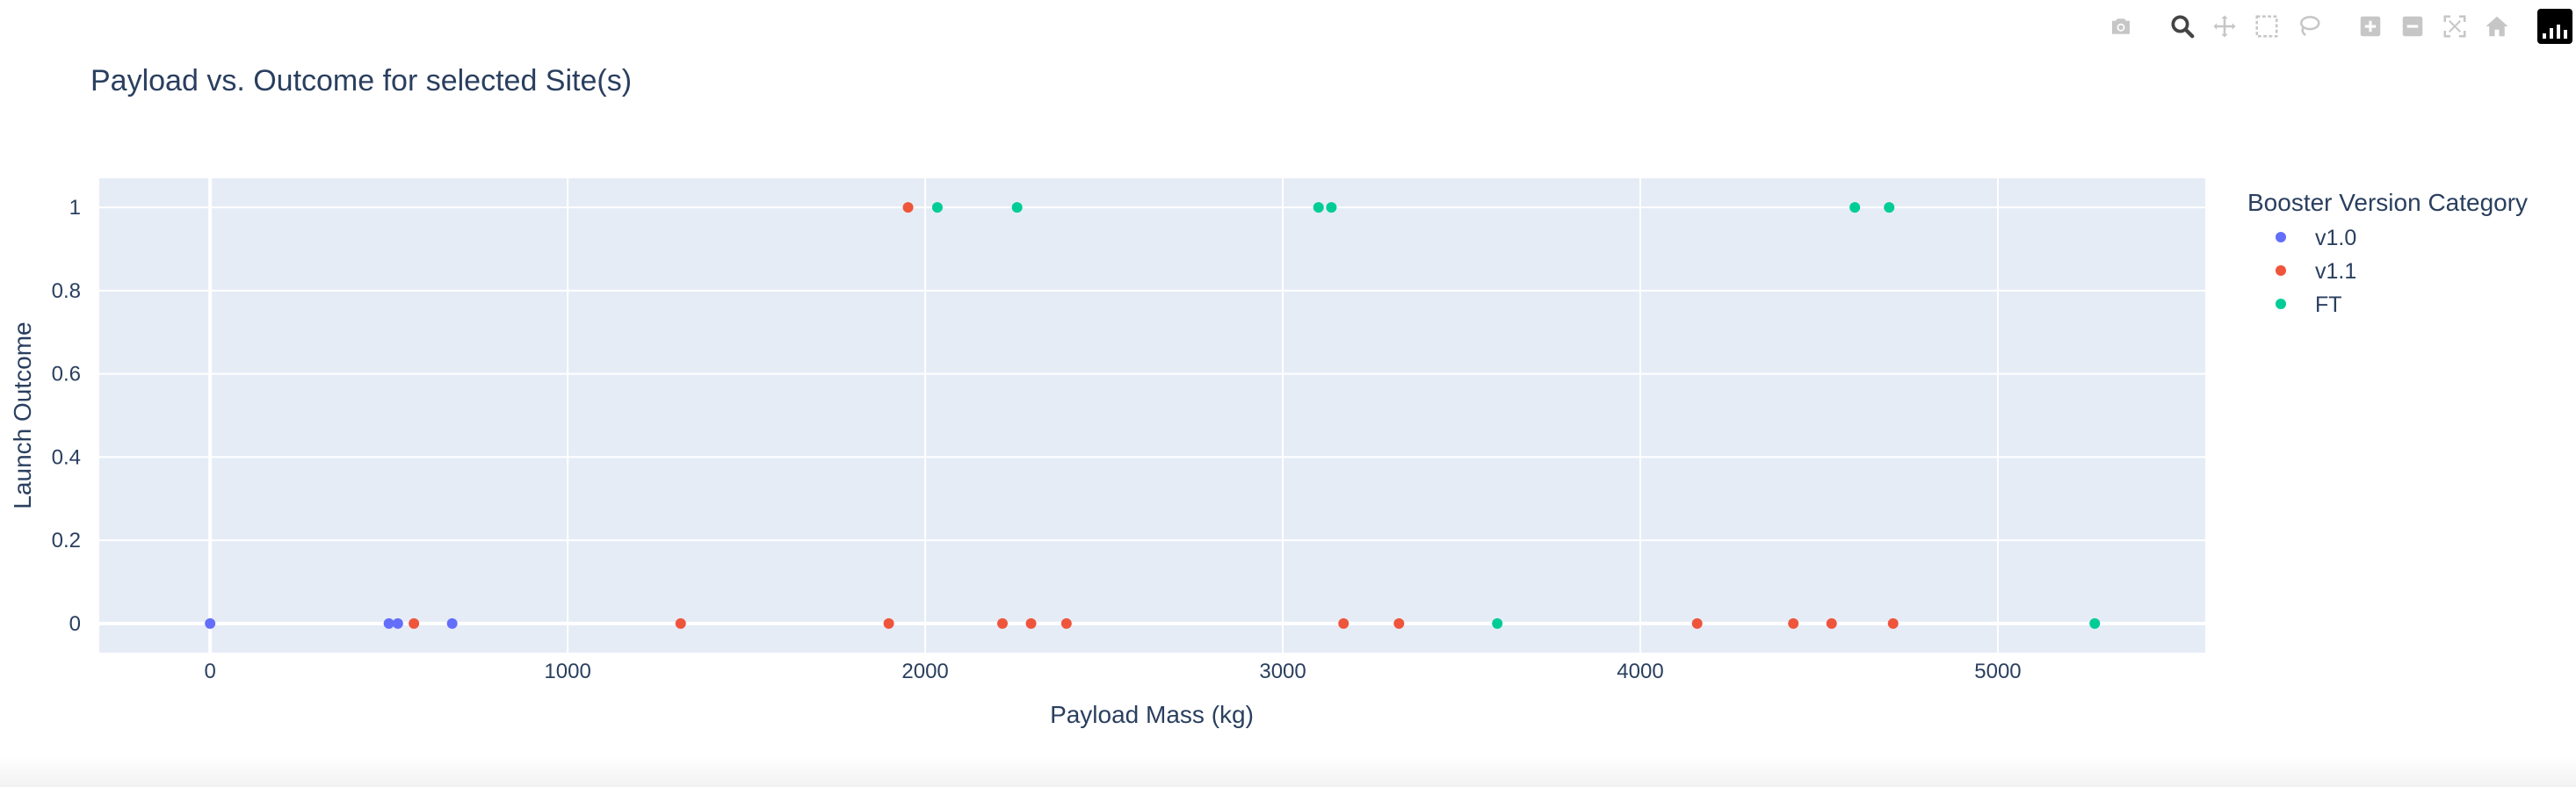 This screenshot has width=2576, height=787. I want to click on zoom-icon, so click(2182, 26).